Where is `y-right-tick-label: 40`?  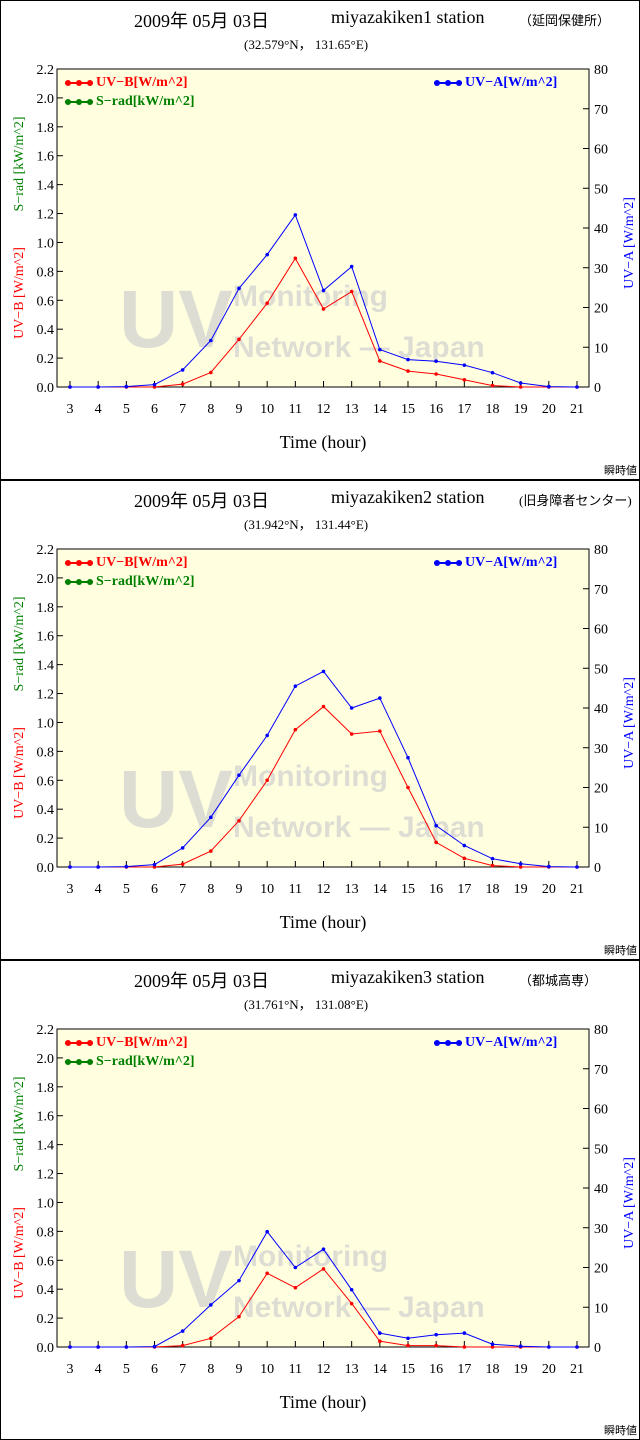
y-right-tick-label: 40 is located at coordinates (601, 709).